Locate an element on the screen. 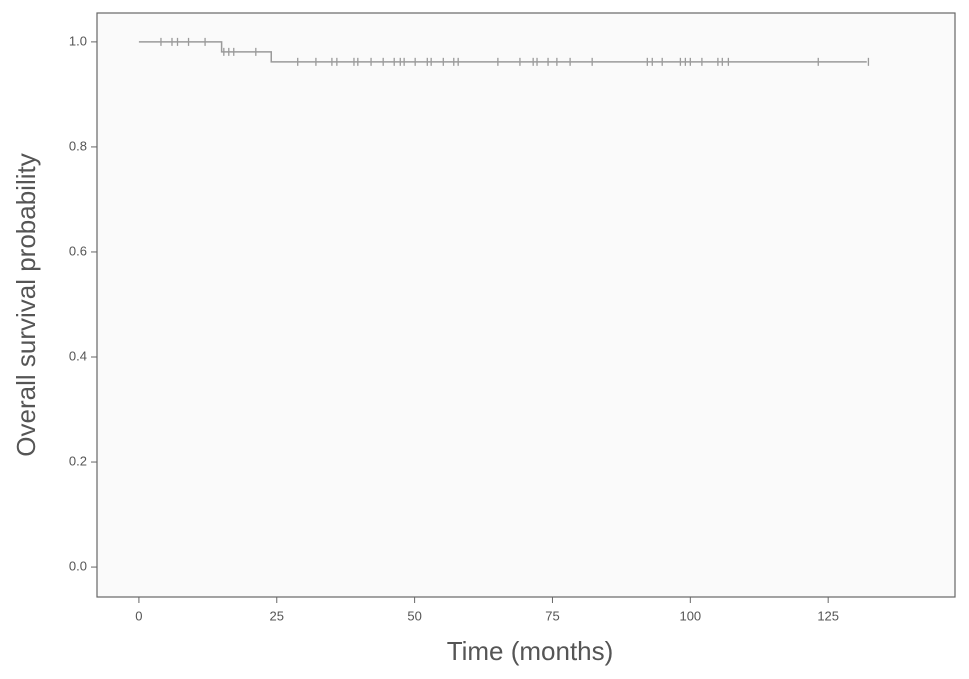 This screenshot has height=679, width=969. x-tick-label: 125 is located at coordinates (828, 615).